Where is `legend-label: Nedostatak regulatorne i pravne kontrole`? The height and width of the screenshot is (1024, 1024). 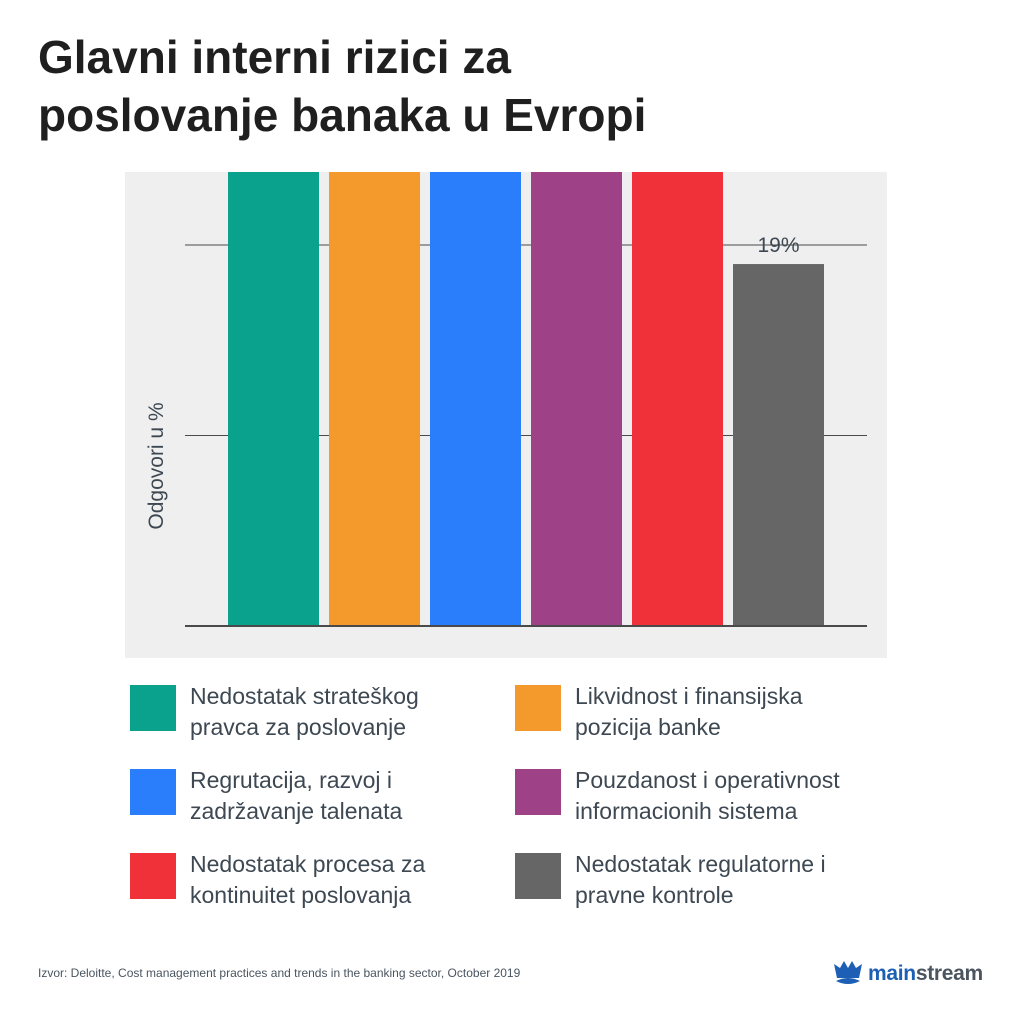 legend-label: Nedostatak regulatorne i pravne kontrole is located at coordinates (700, 879).